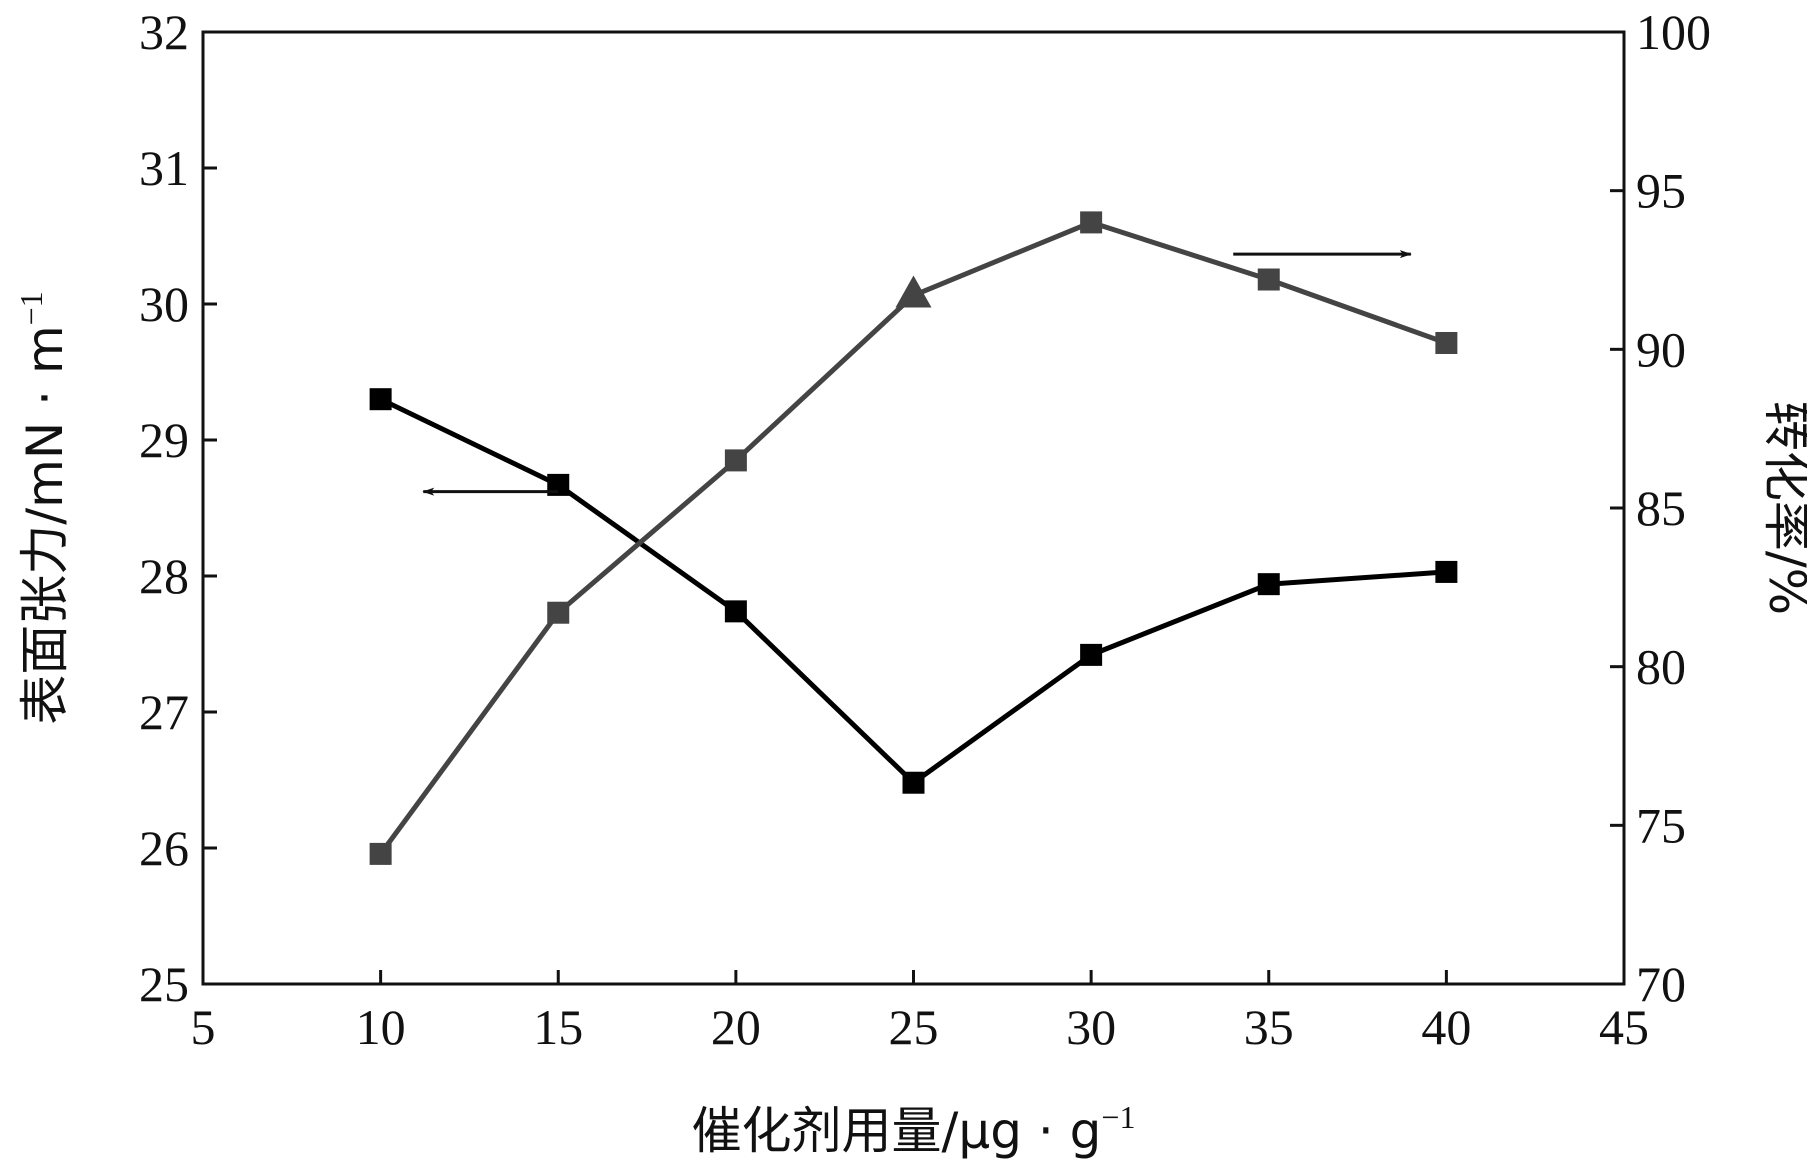 This screenshot has width=1807, height=1170. Describe the element at coordinates (1661, 984) in the screenshot. I see `y-right-tick-label: 70` at that location.